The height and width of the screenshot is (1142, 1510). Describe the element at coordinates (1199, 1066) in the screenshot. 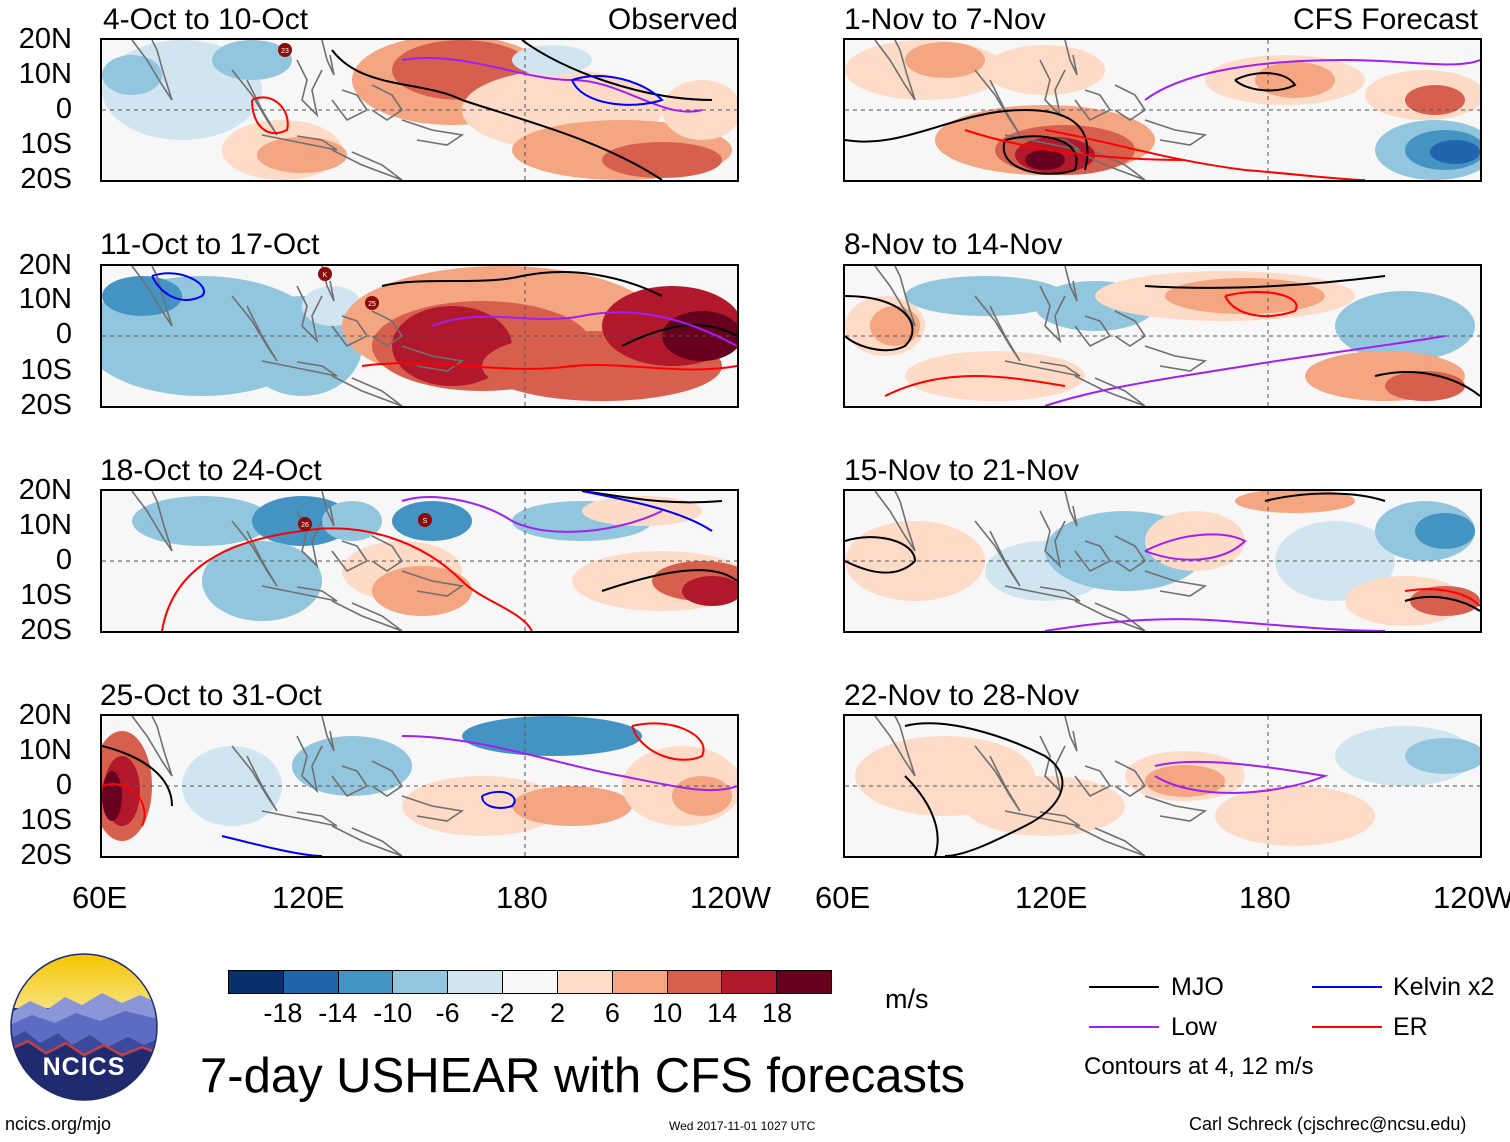

I see `contour-note: Contours at 4, 12 m/s` at that location.